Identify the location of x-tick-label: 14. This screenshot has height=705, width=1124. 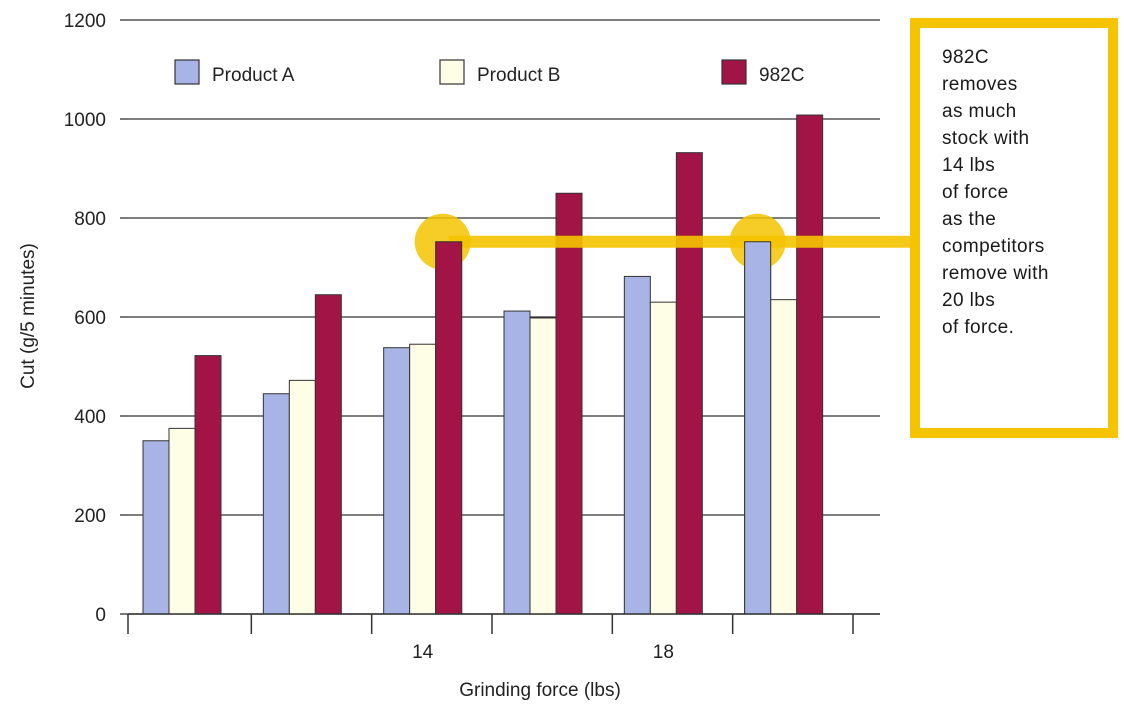
(423, 652).